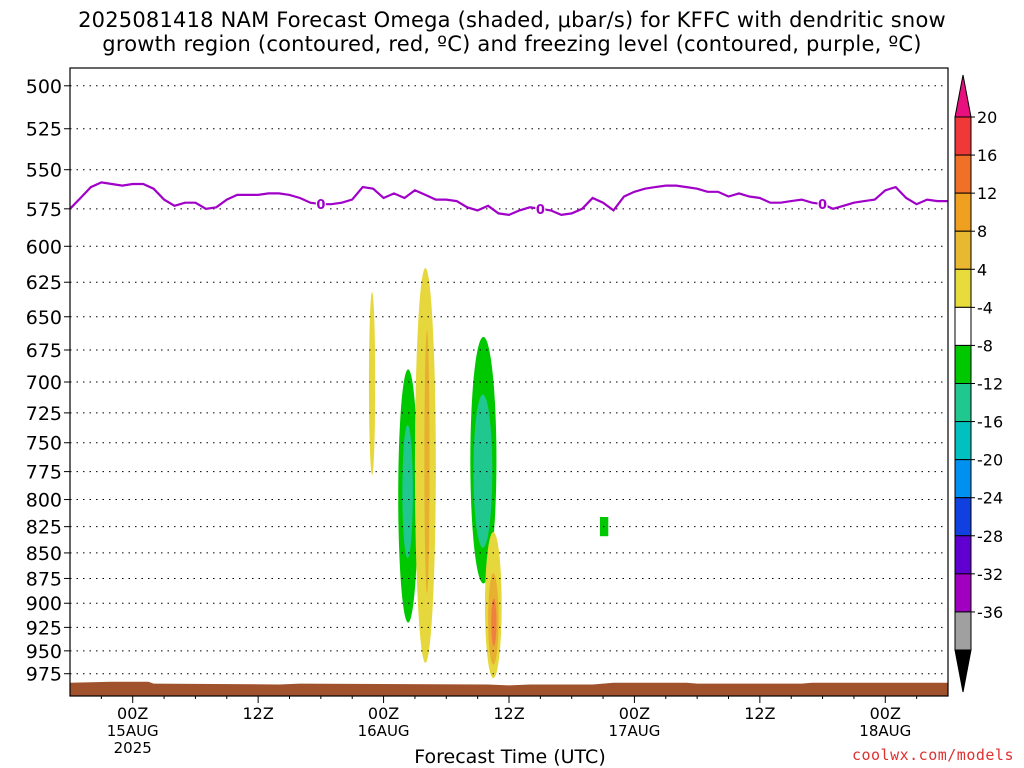 This screenshot has width=1024, height=768. I want to click on y-tick-label-525: 525, so click(44, 130).